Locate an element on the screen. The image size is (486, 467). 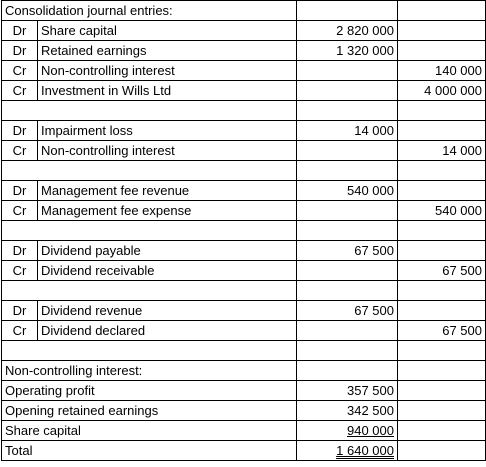
journal-line: Cr Non-controlling interest 140 000 is located at coordinates (243, 70).